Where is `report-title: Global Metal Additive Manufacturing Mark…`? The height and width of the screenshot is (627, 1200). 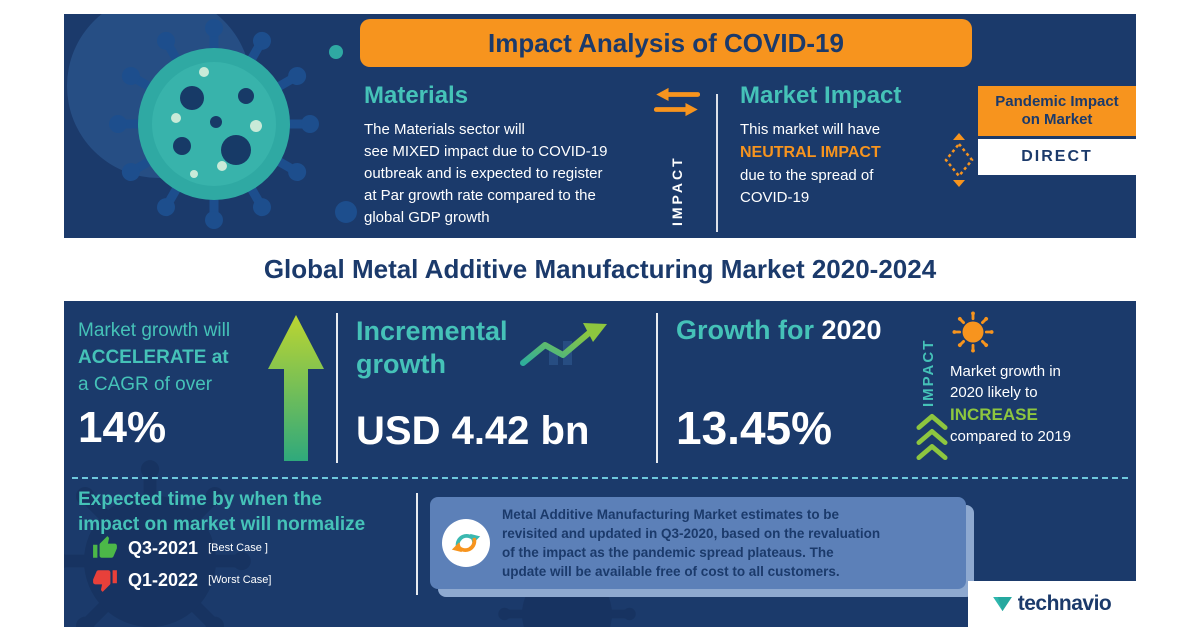 report-title: Global Metal Additive Manufacturing Mark… is located at coordinates (600, 269).